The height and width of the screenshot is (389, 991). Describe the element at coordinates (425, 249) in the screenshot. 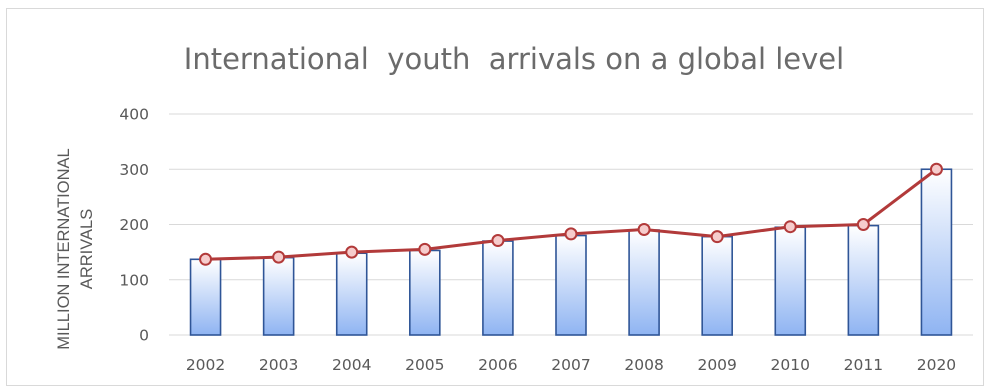

I see `line-point-2005` at that location.